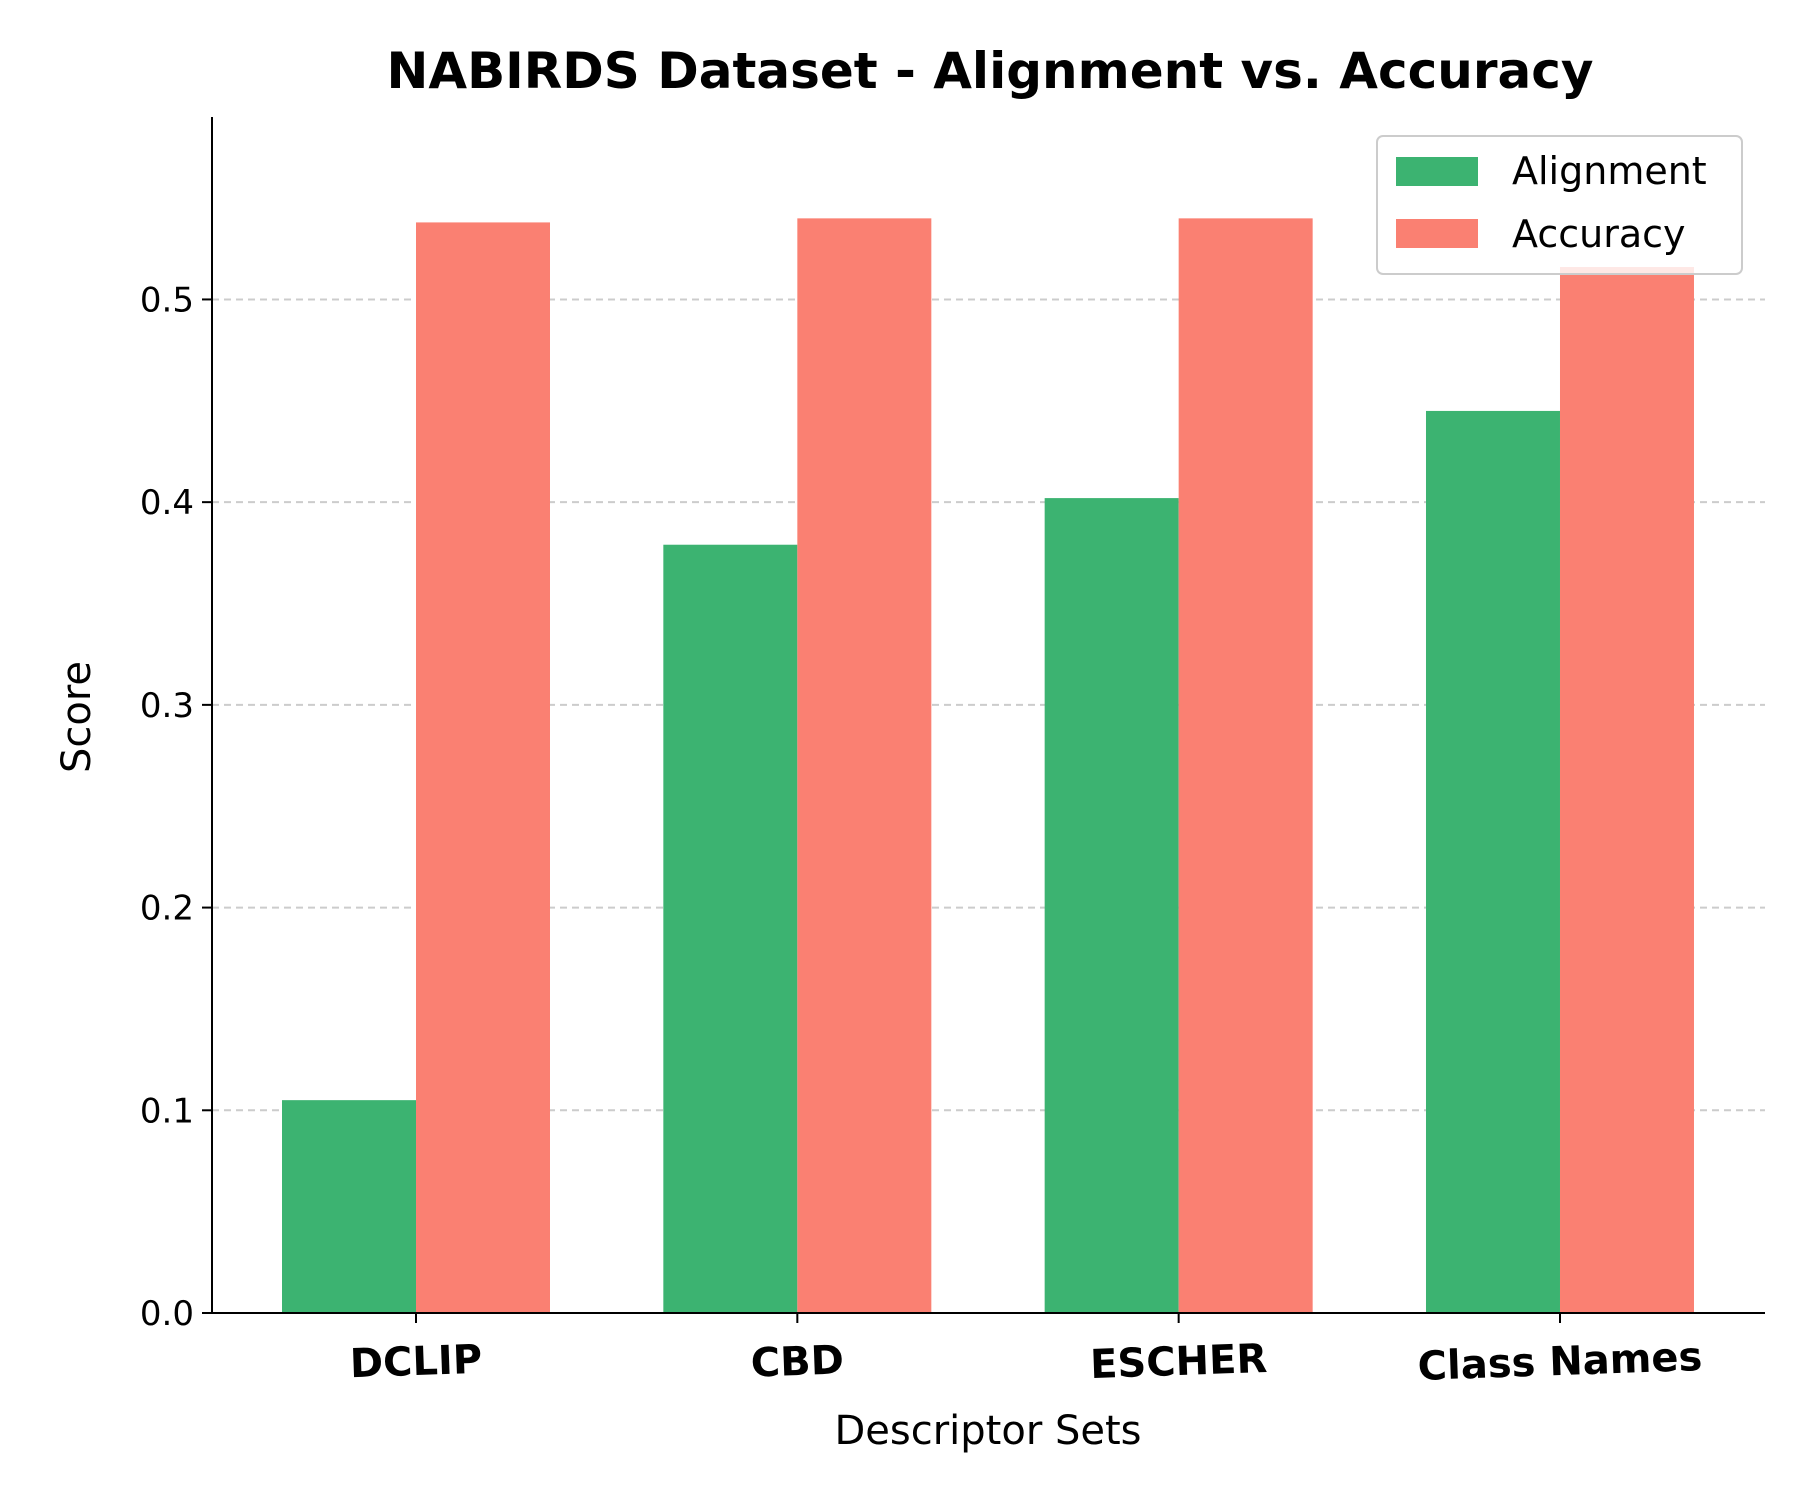 The image size is (1800, 1500). I want to click on chart-title: NABIRDS Dataset - Alignment vs. Accuracy, so click(990, 71).